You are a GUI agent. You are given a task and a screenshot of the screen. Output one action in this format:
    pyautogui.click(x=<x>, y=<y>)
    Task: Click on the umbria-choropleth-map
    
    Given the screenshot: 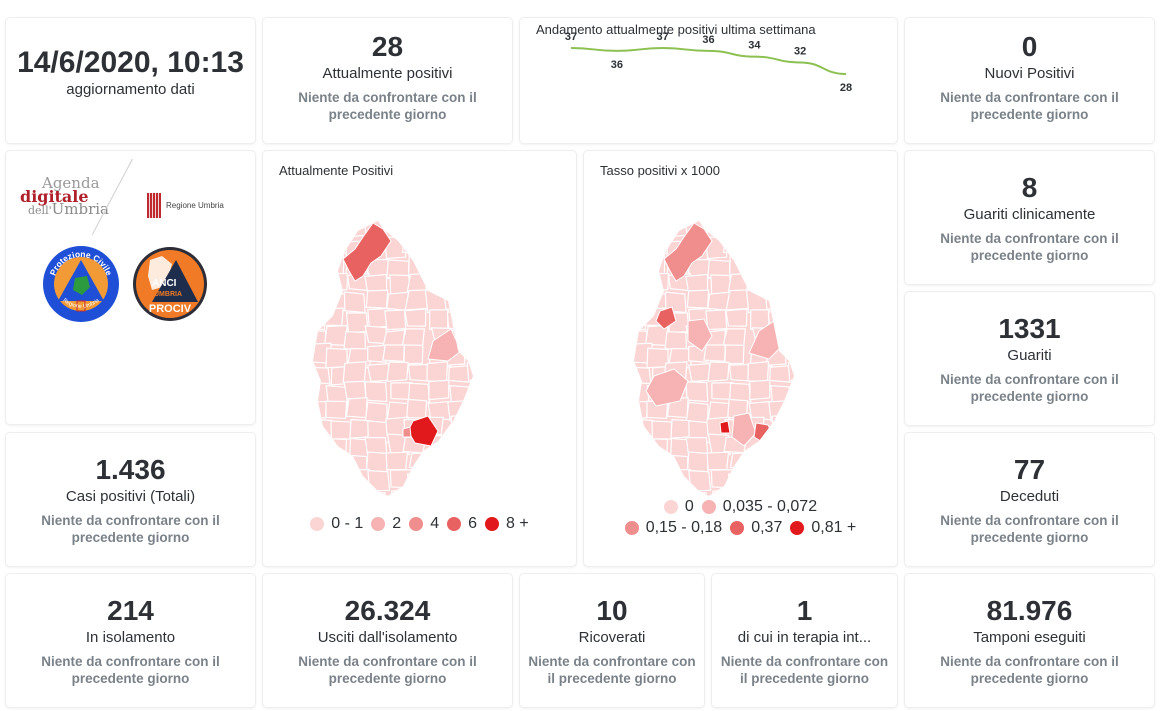 What is the action you would take?
    pyautogui.click(x=419, y=366)
    